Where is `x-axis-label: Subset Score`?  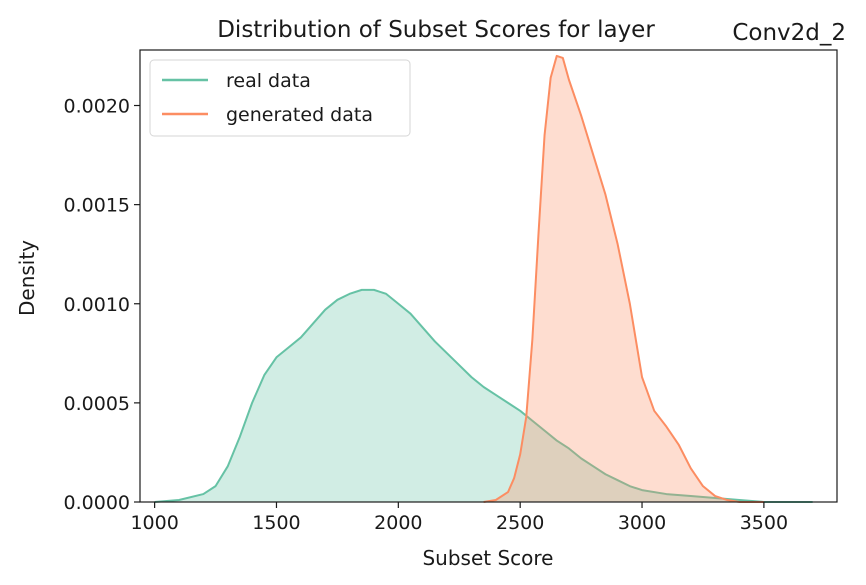
x-axis-label: Subset Score is located at coordinates (487, 558).